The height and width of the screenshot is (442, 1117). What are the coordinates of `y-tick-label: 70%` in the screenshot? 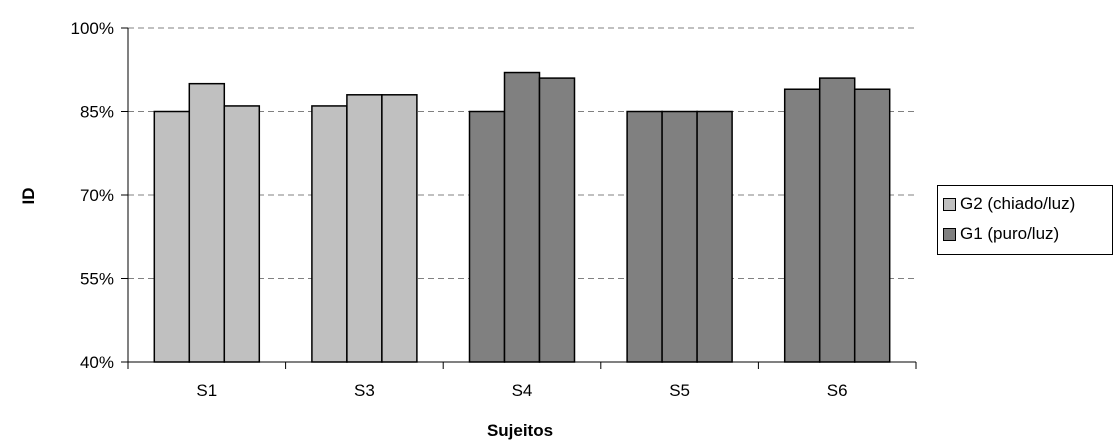 It's located at (97, 195).